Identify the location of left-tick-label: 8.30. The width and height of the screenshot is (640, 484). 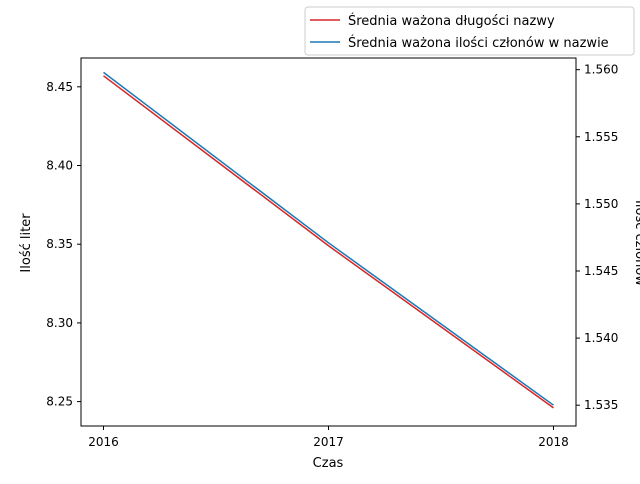
(59, 323).